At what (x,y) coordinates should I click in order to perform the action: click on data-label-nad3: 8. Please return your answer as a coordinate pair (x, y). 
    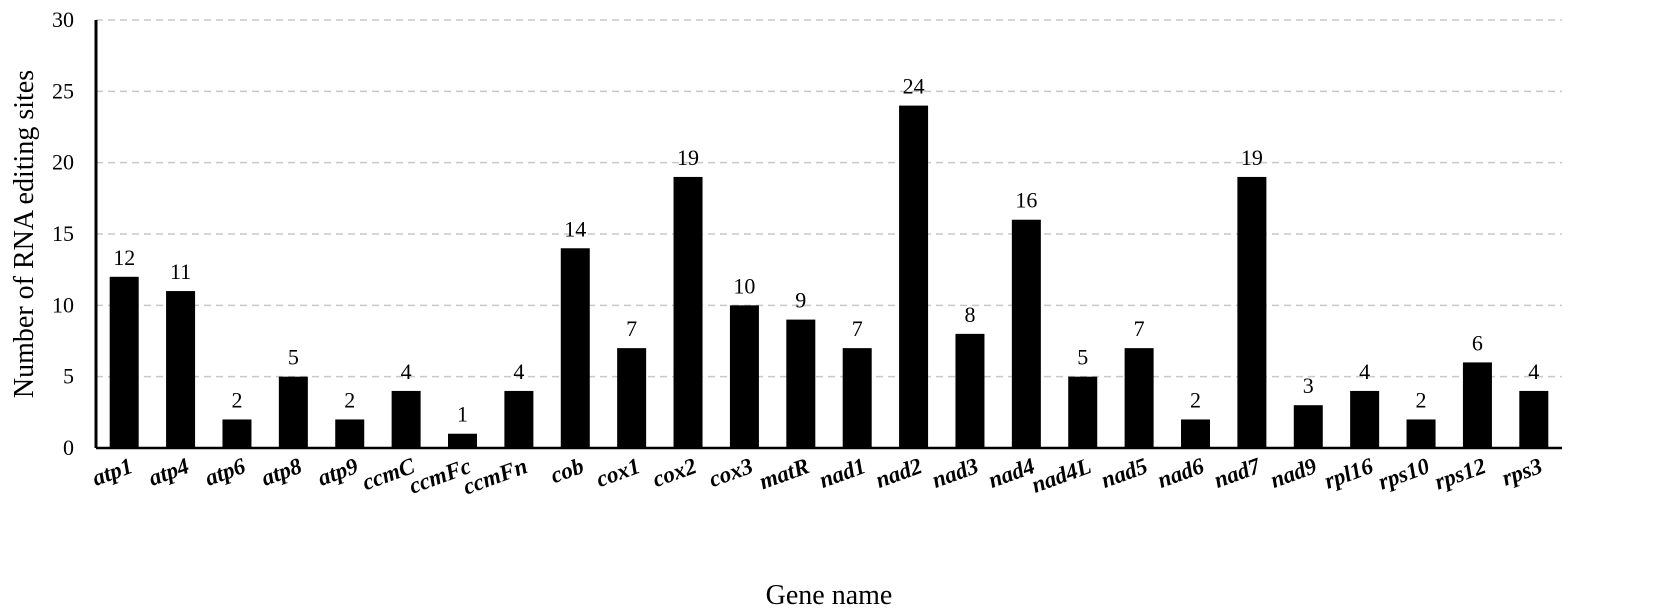
    Looking at the image, I should click on (969, 314).